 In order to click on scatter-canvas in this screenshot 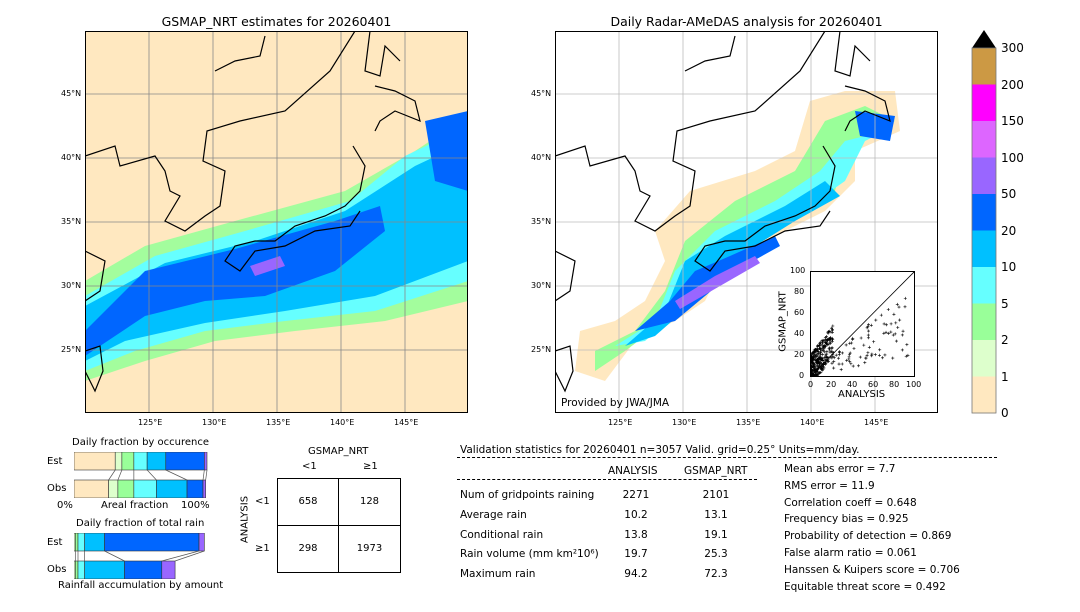, I will do `click(862, 324)`.